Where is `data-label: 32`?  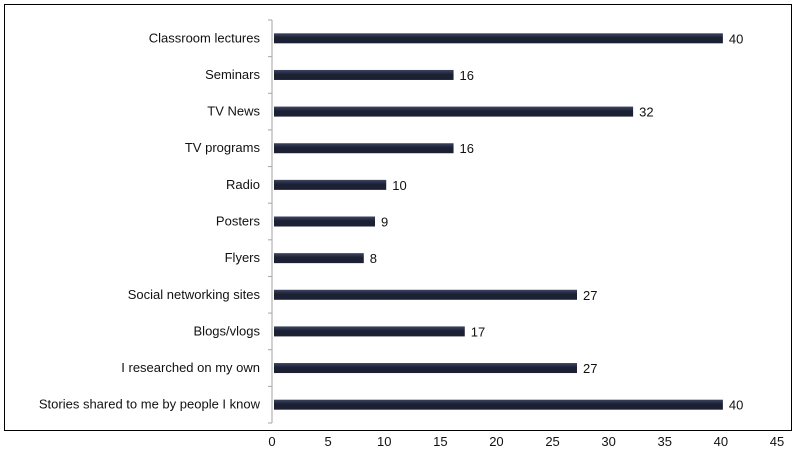
data-label: 32 is located at coordinates (646, 112).